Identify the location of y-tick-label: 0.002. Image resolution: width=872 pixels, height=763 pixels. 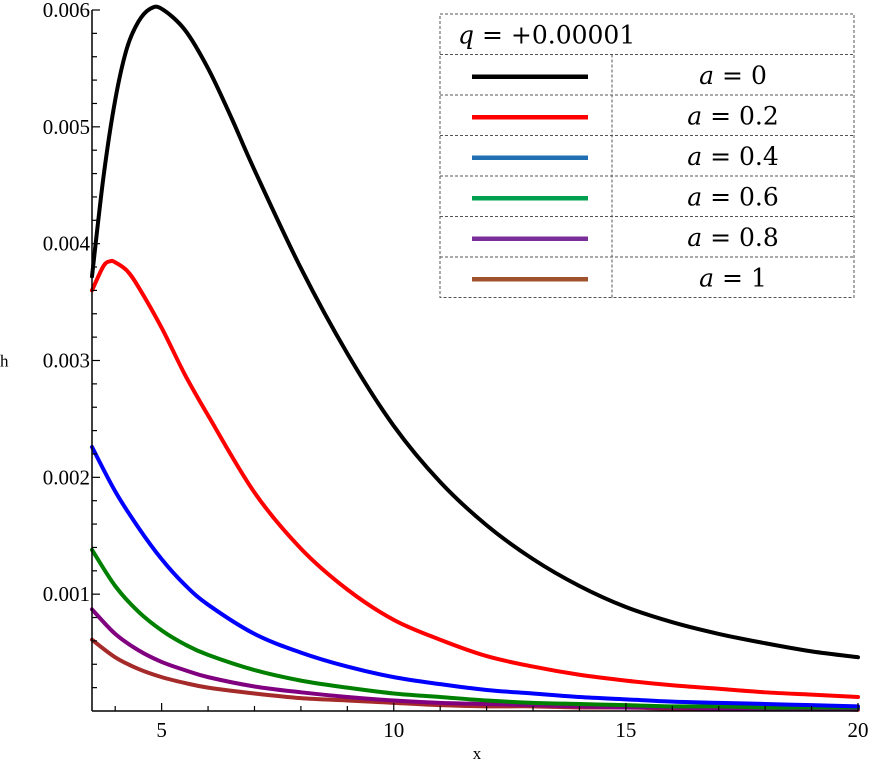
(66, 477).